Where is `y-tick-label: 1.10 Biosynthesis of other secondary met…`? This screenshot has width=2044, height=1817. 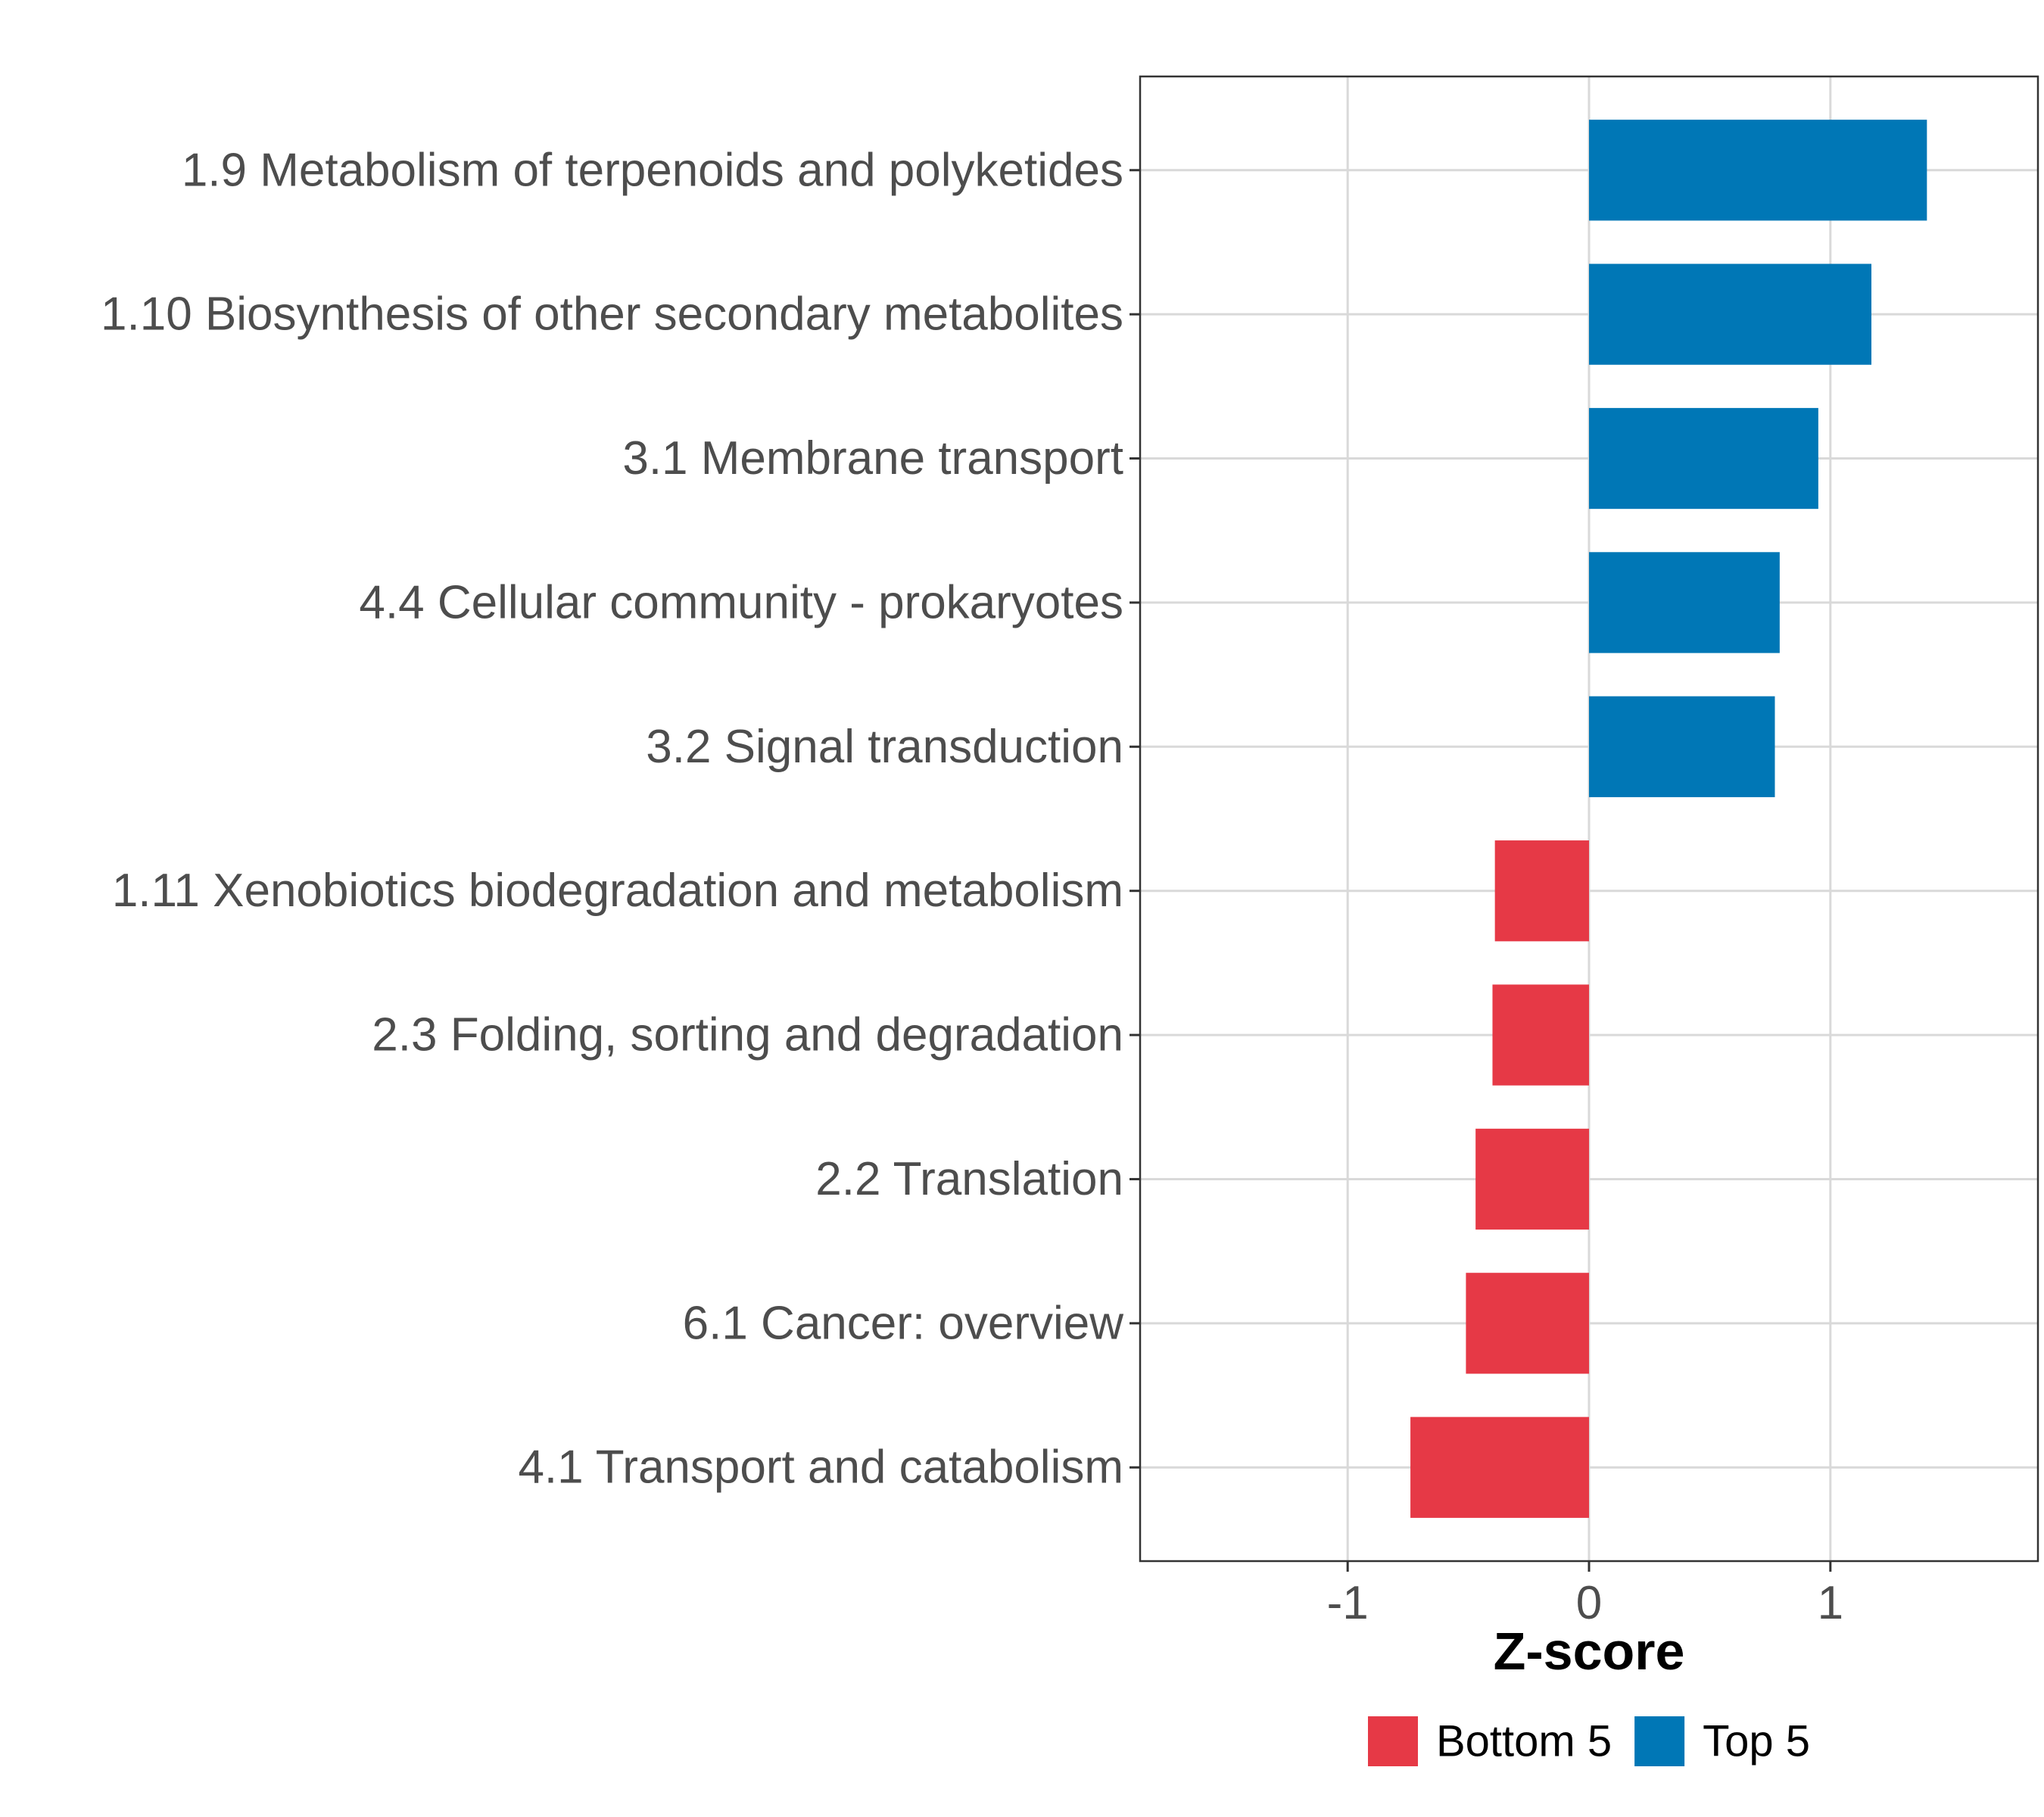
y-tick-label: 1.10 Biosynthesis of other secondary met… is located at coordinates (612, 314).